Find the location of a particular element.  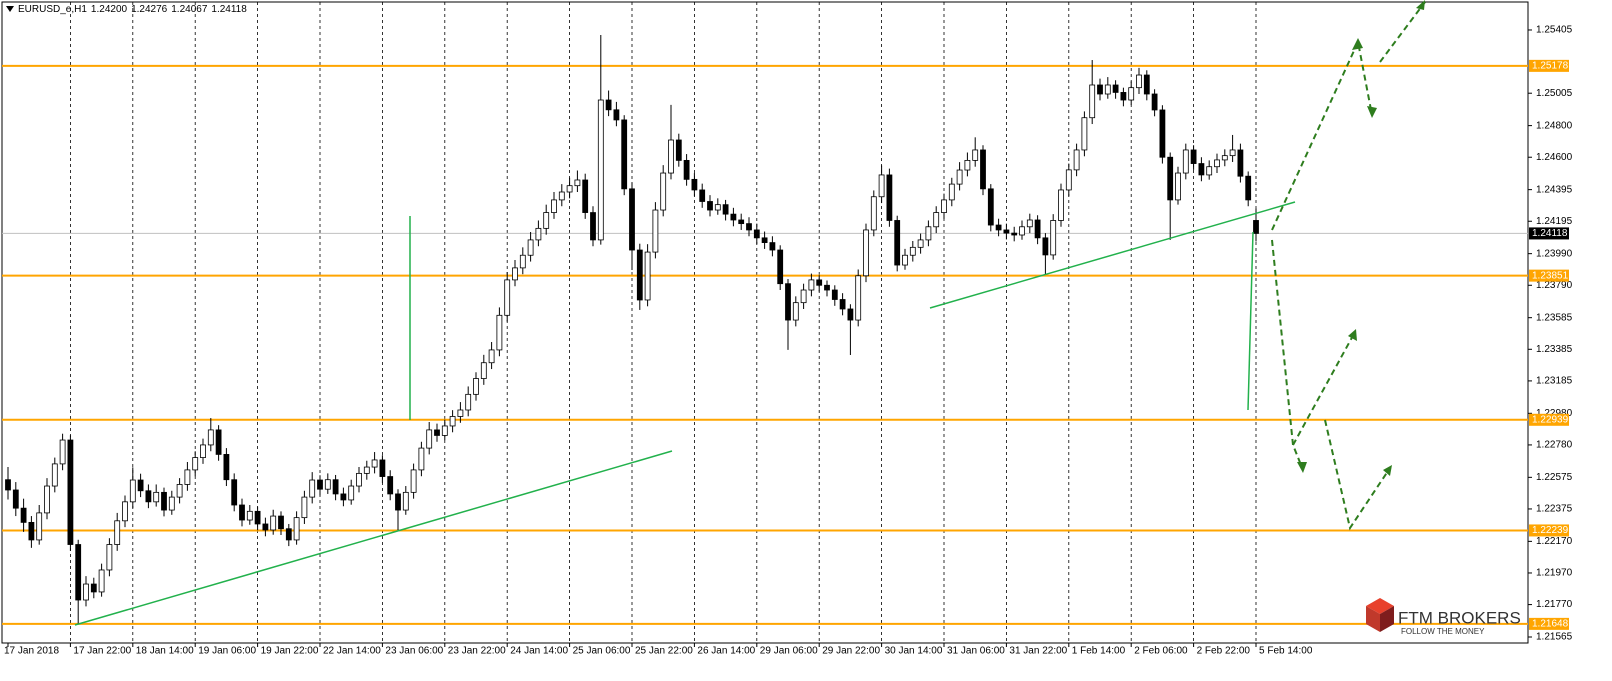

last-price-label: 1.24118 is located at coordinates (1550, 233).